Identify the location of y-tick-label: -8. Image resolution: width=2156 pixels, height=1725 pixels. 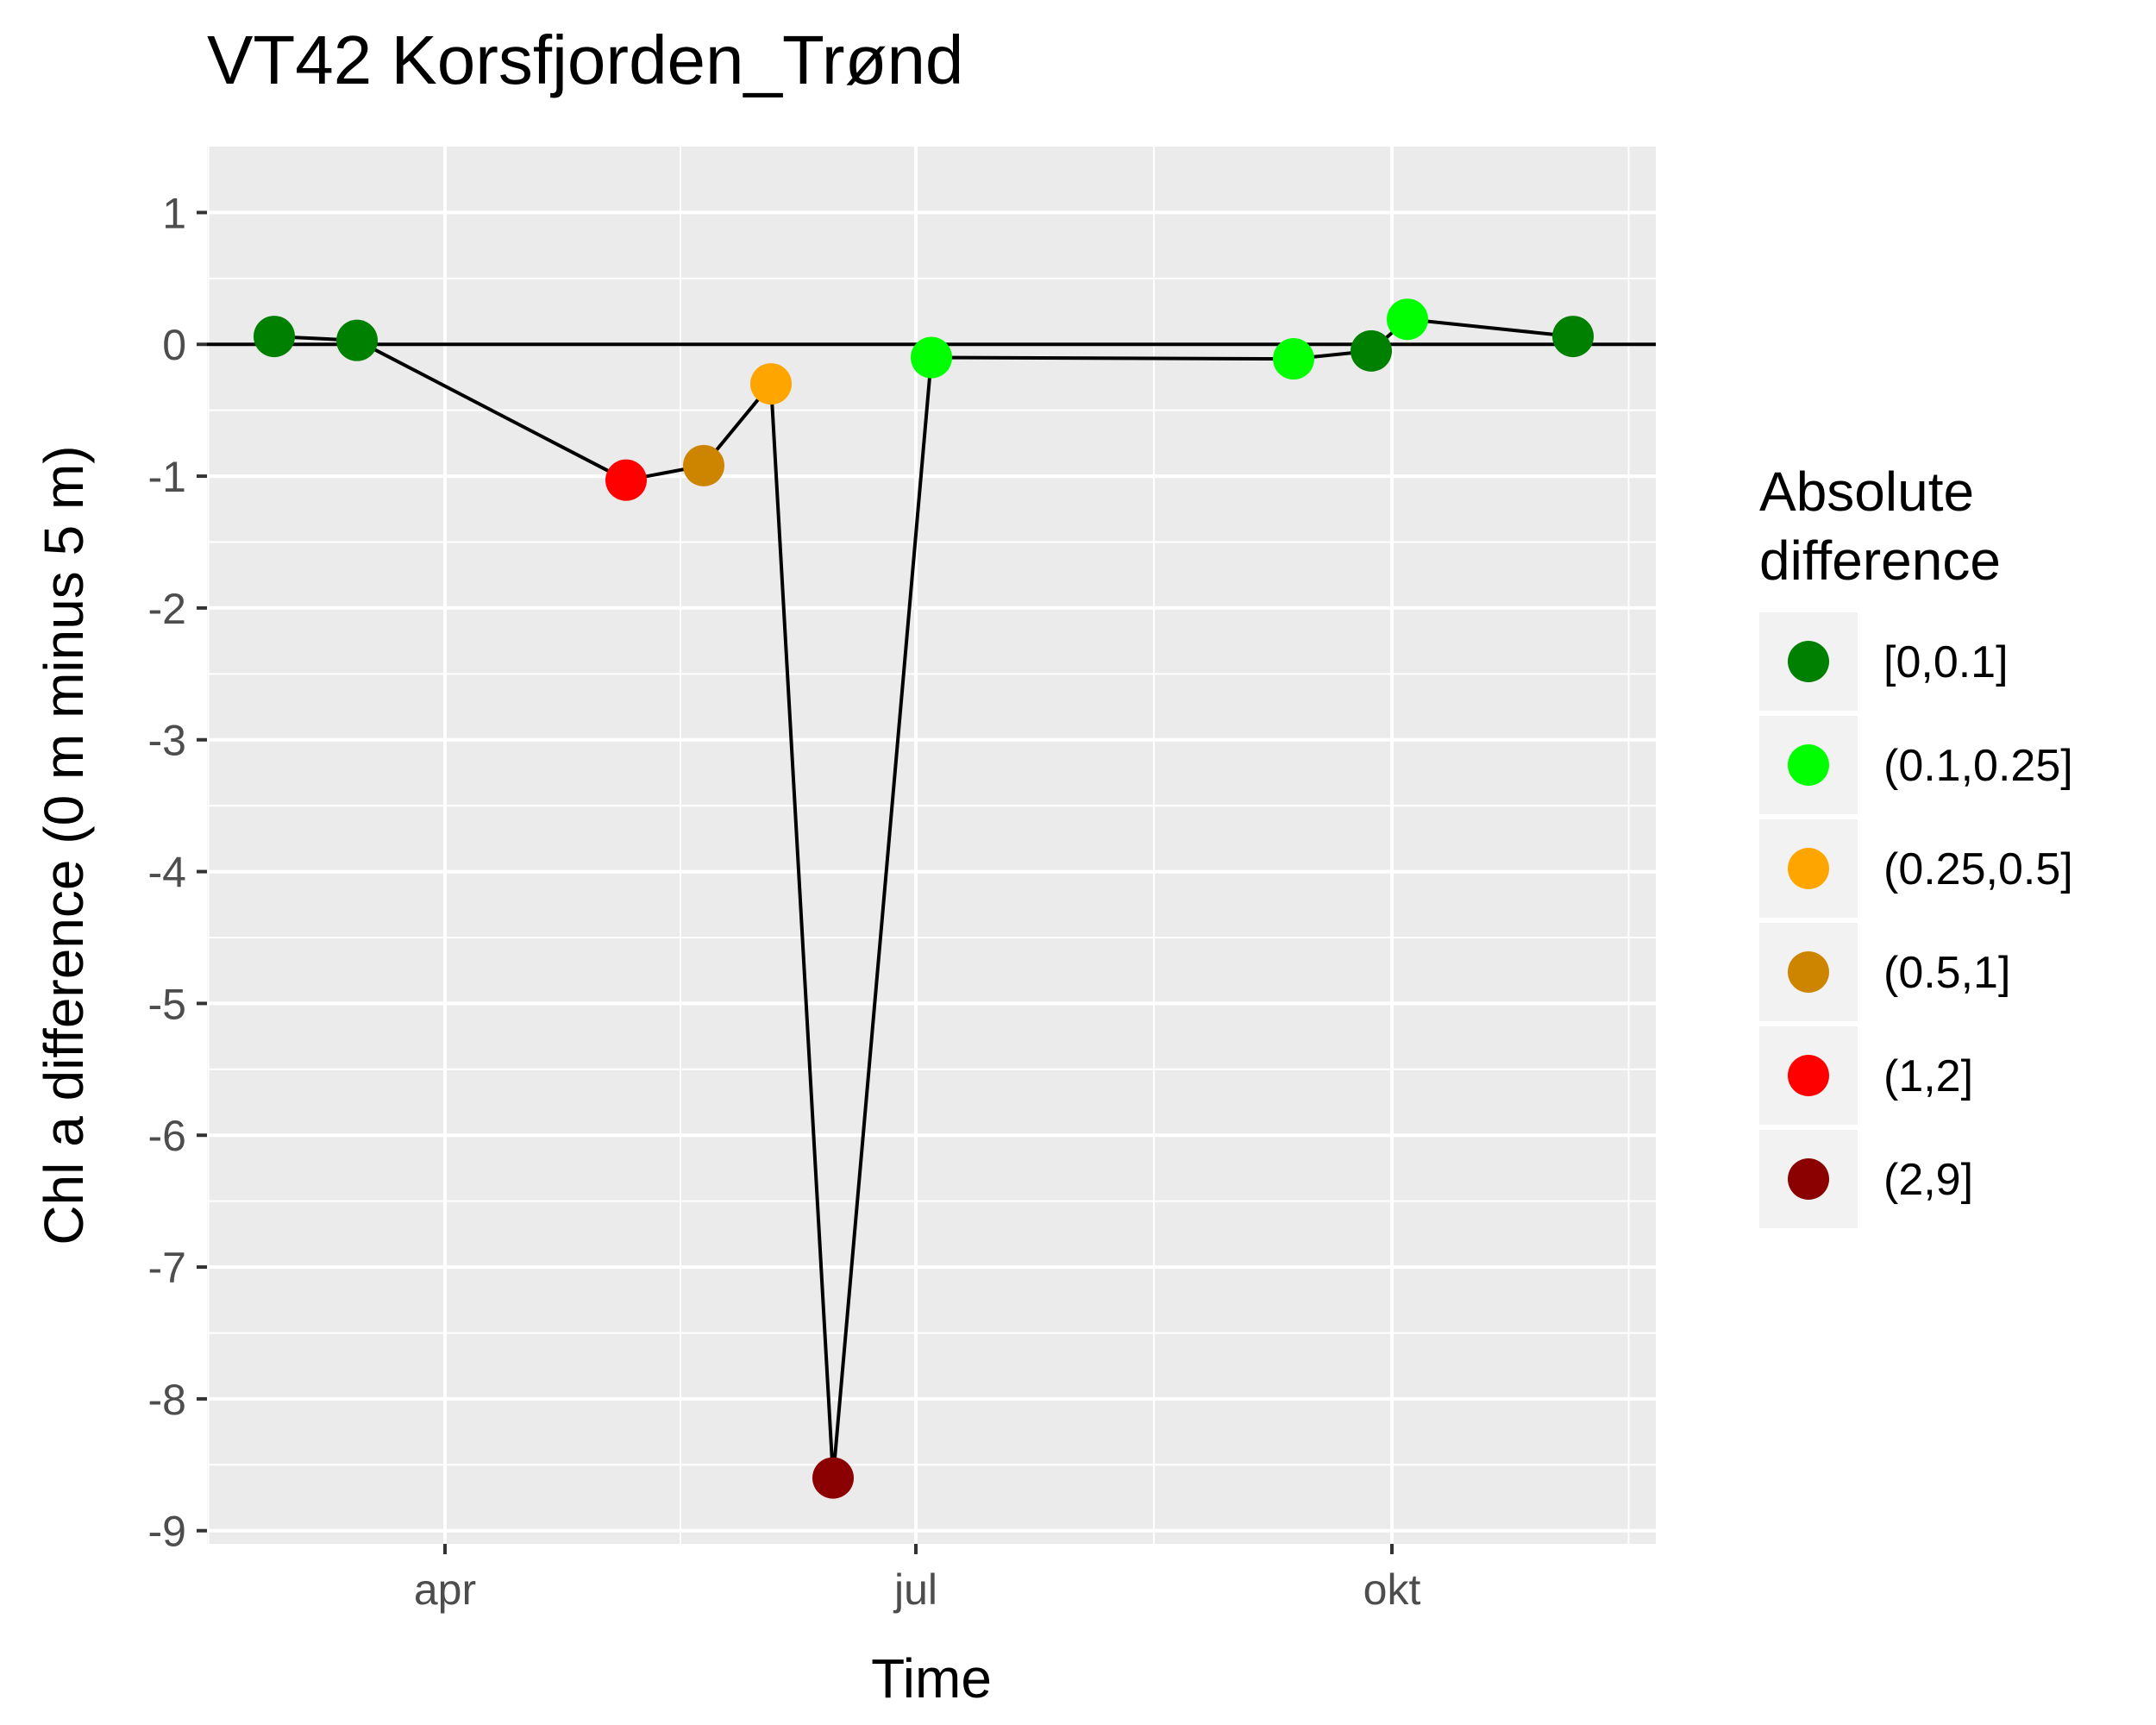
(167, 1400).